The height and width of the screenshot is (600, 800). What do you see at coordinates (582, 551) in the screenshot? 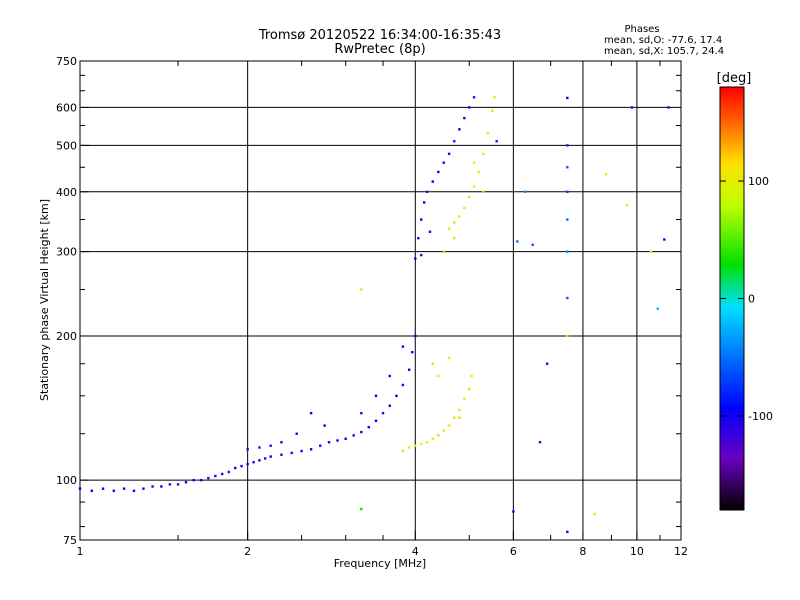
I see `x-tick-label: 8` at bounding box center [582, 551].